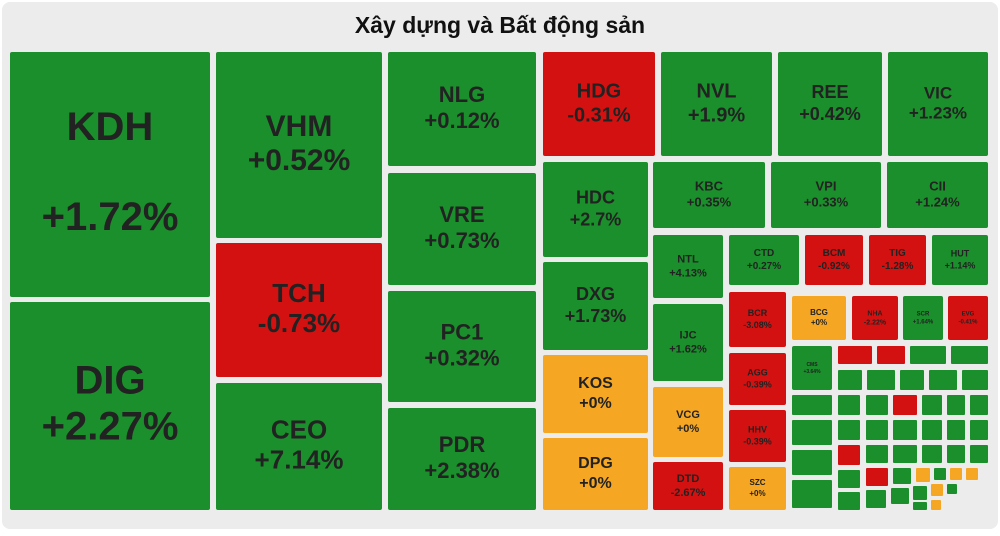 The width and height of the screenshot is (1000, 536). What do you see at coordinates (968, 323) in the screenshot?
I see `tile-value: -0.41%` at bounding box center [968, 323].